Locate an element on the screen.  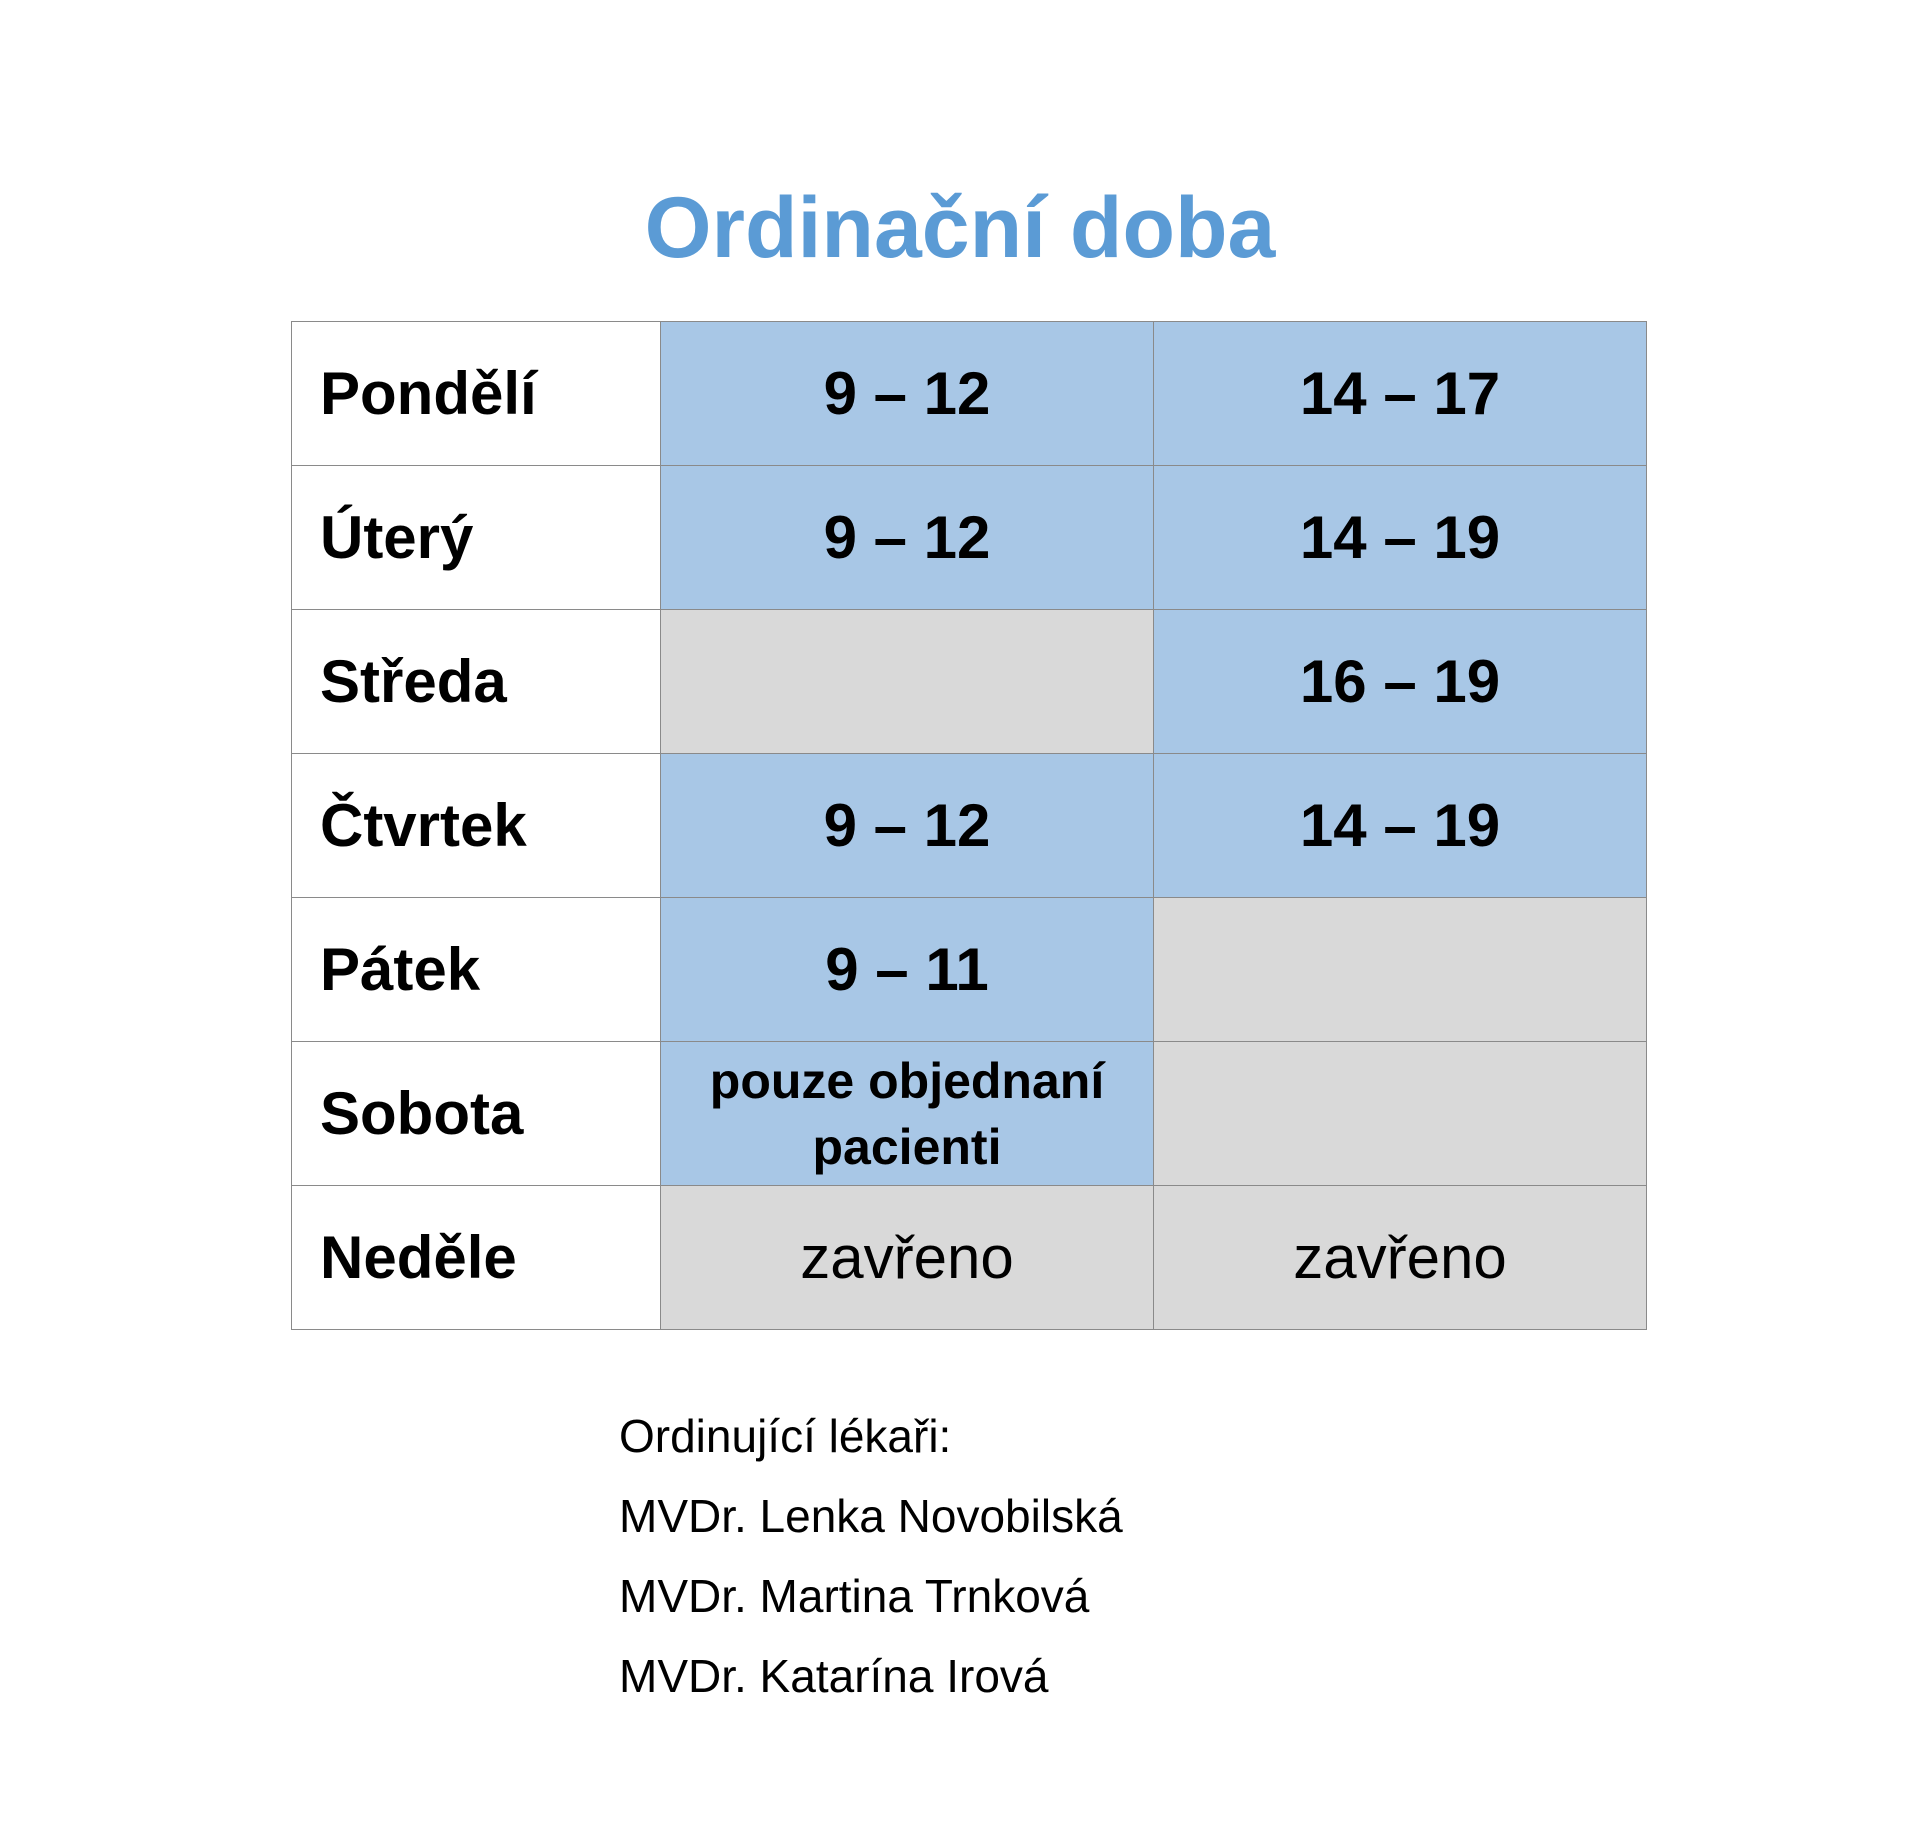
afternoon-hours: 14 – 17 is located at coordinates (1400, 393).